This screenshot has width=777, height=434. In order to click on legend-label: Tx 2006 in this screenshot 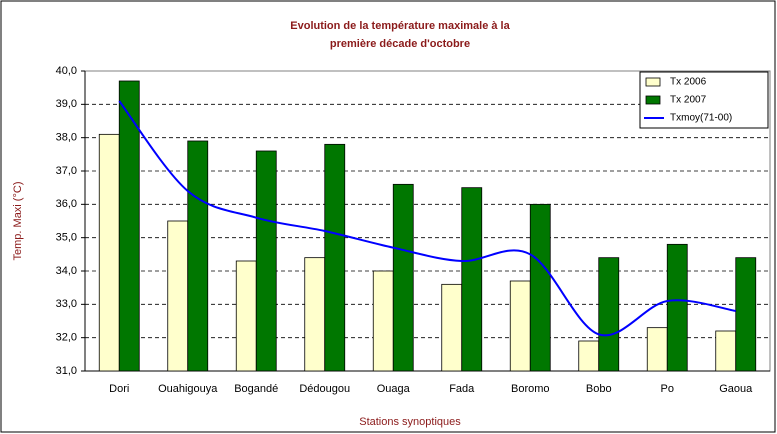, I will do `click(688, 82)`.